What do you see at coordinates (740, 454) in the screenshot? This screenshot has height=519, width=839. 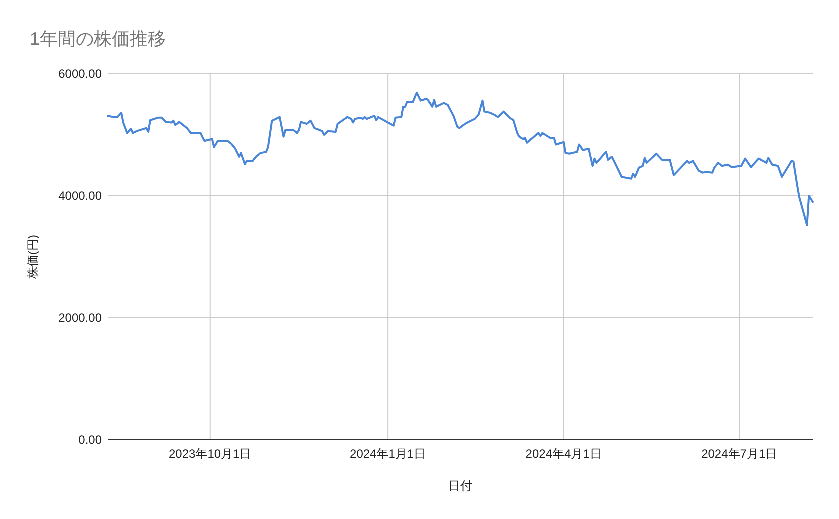 I see `x-tick-label: 2024年7月1日` at bounding box center [740, 454].